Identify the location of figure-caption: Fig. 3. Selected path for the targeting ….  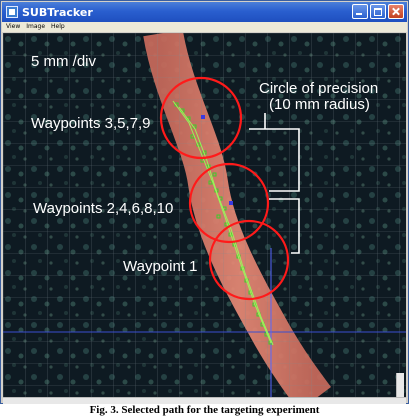
(204, 410).